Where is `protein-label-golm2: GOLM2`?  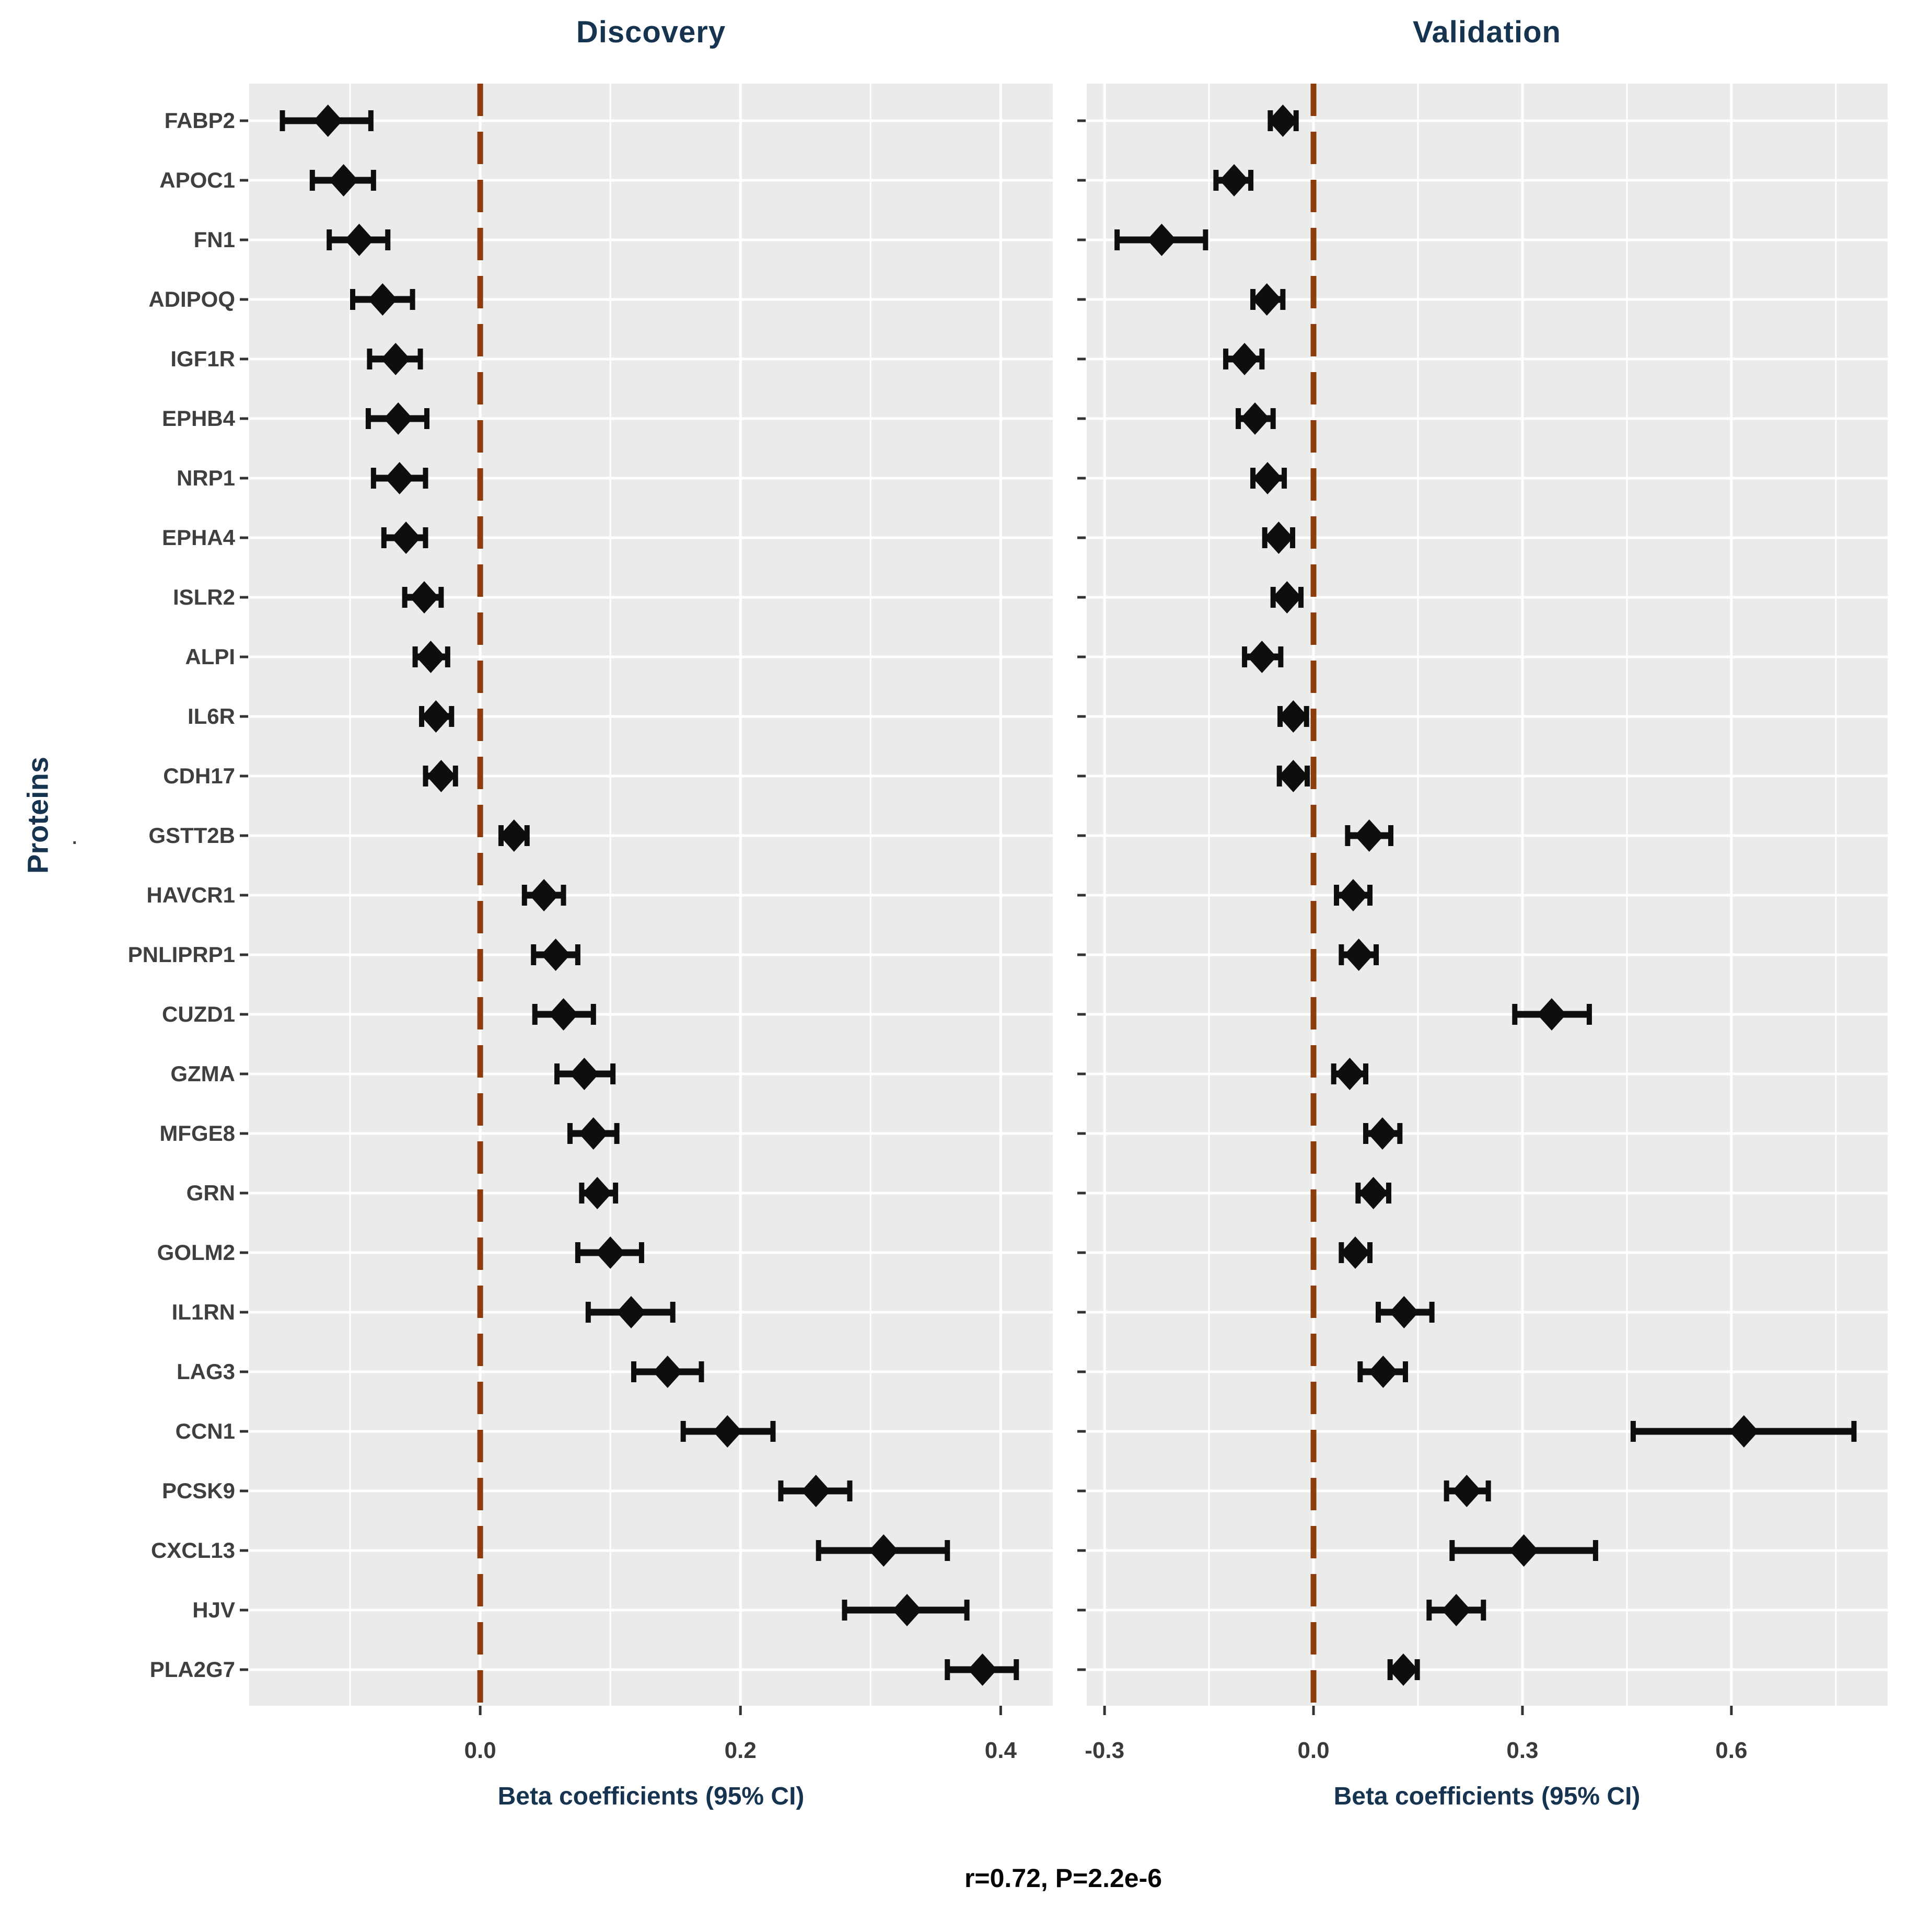 protein-label-golm2: GOLM2 is located at coordinates (196, 1252).